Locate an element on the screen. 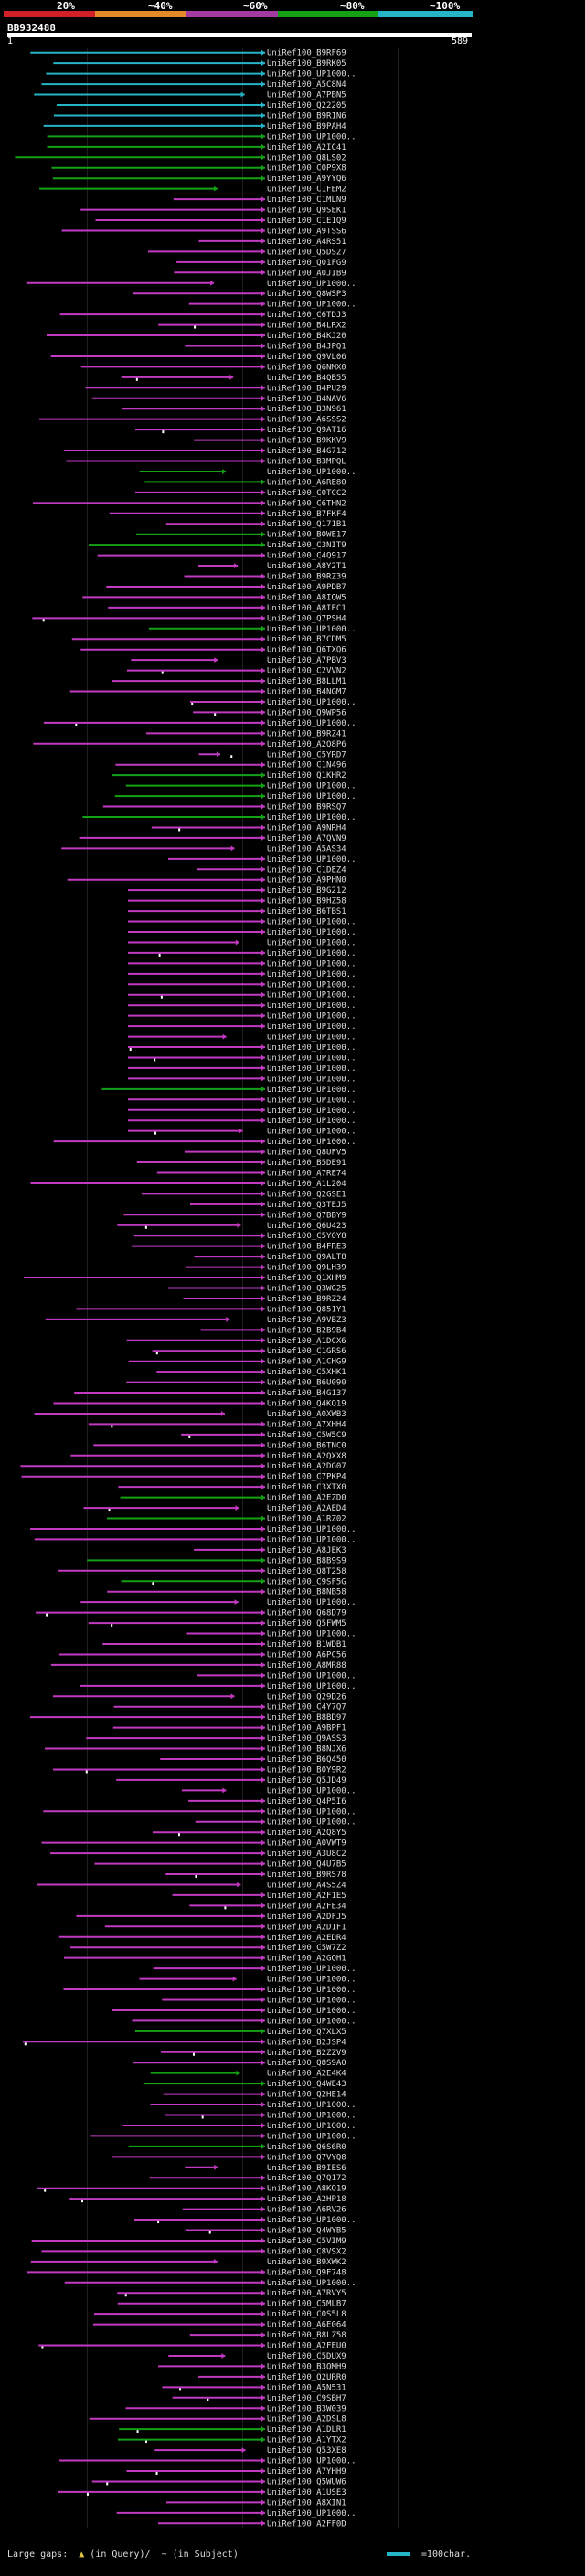 The width and height of the screenshot is (585, 2576). hit-row: UniRef100_Q1XHM9 is located at coordinates (185, 1278).